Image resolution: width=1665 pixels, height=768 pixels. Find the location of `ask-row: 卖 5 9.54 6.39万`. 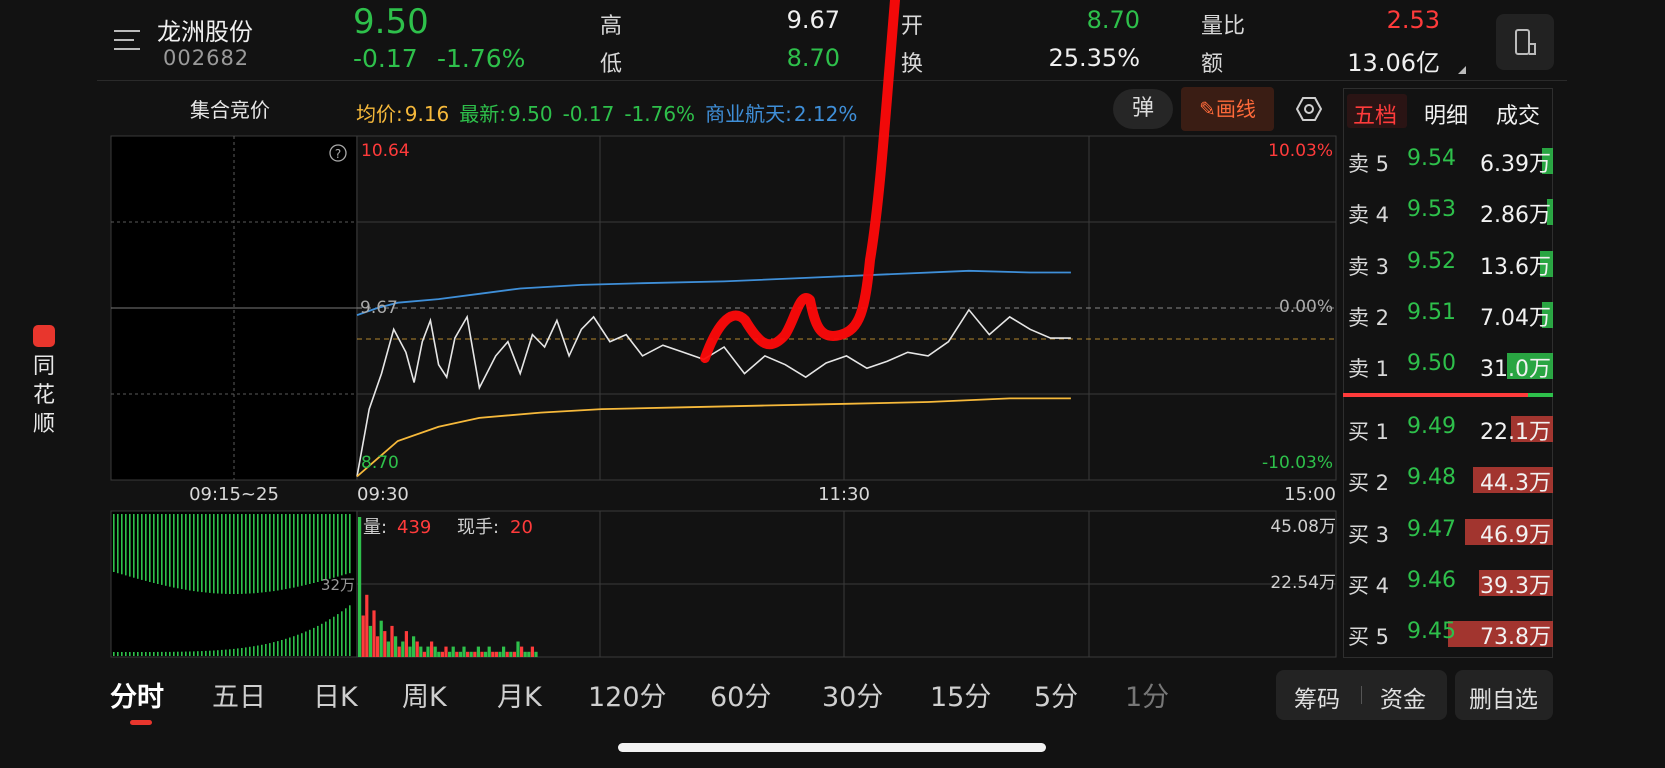

ask-row: 卖 5 9.54 6.39万 is located at coordinates (1448, 160).